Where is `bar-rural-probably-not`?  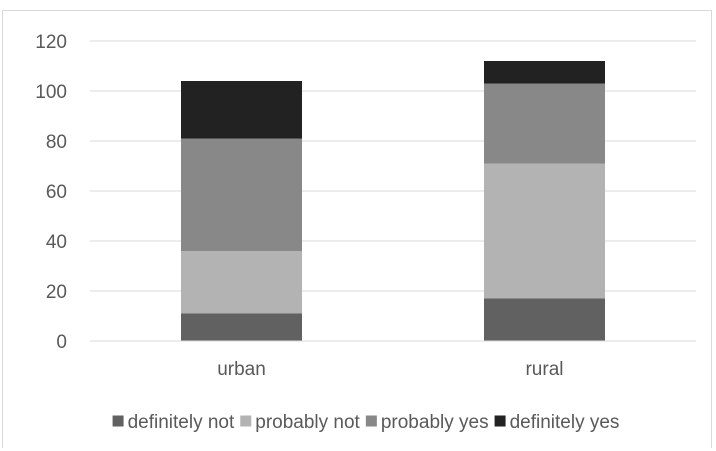 bar-rural-probably-not is located at coordinates (544, 231).